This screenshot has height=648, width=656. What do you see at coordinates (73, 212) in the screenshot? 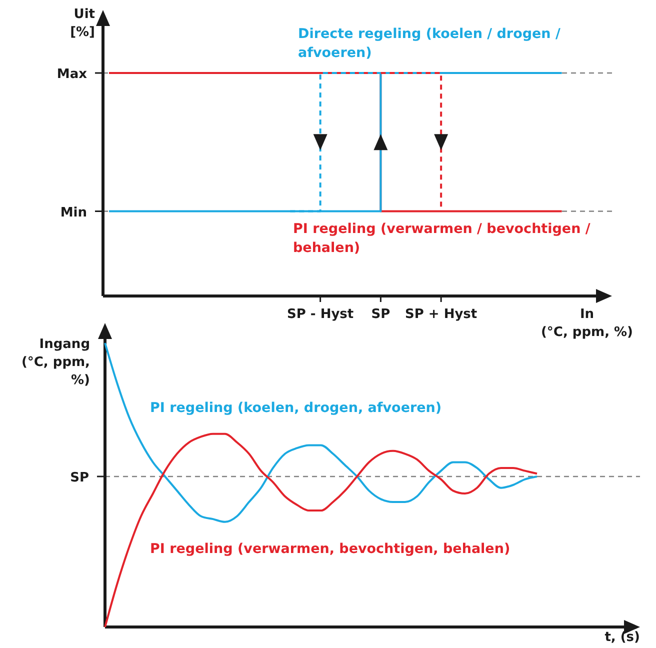
I see `ref-line-label: Min` at bounding box center [73, 212].